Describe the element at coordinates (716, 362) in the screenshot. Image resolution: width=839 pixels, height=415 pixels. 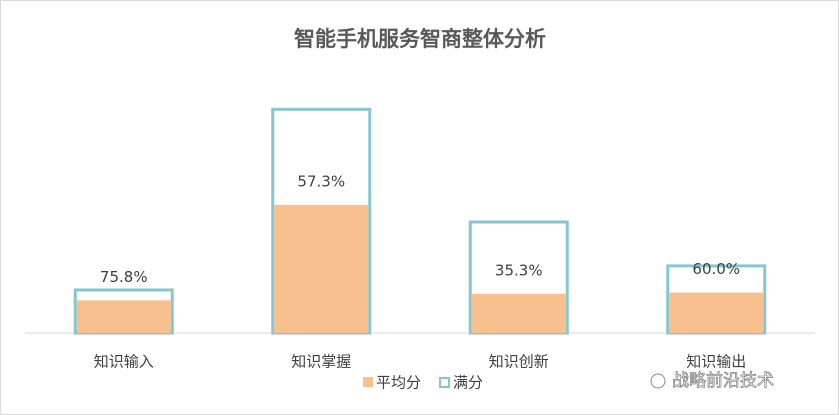
I see `x-tick-label: 知识输出` at that location.